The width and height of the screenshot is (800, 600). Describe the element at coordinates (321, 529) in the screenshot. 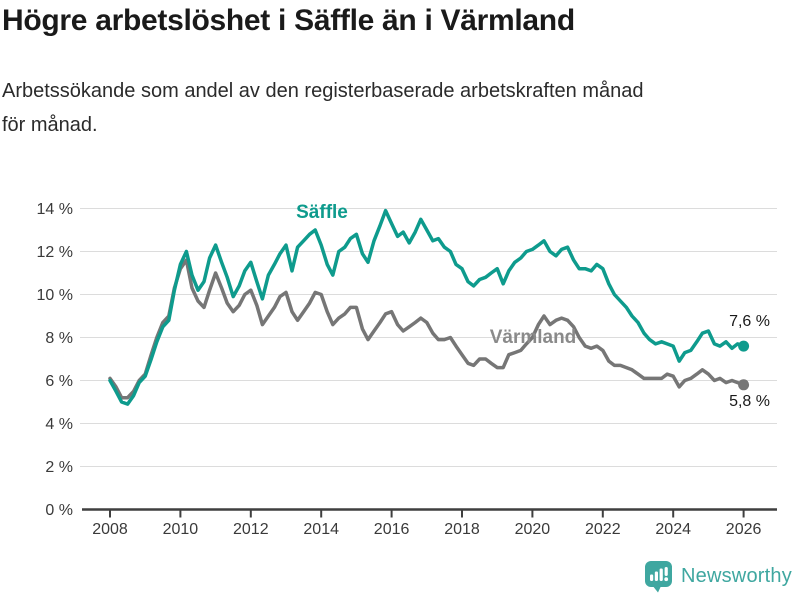

I see `x-tick-label: 2014` at that location.